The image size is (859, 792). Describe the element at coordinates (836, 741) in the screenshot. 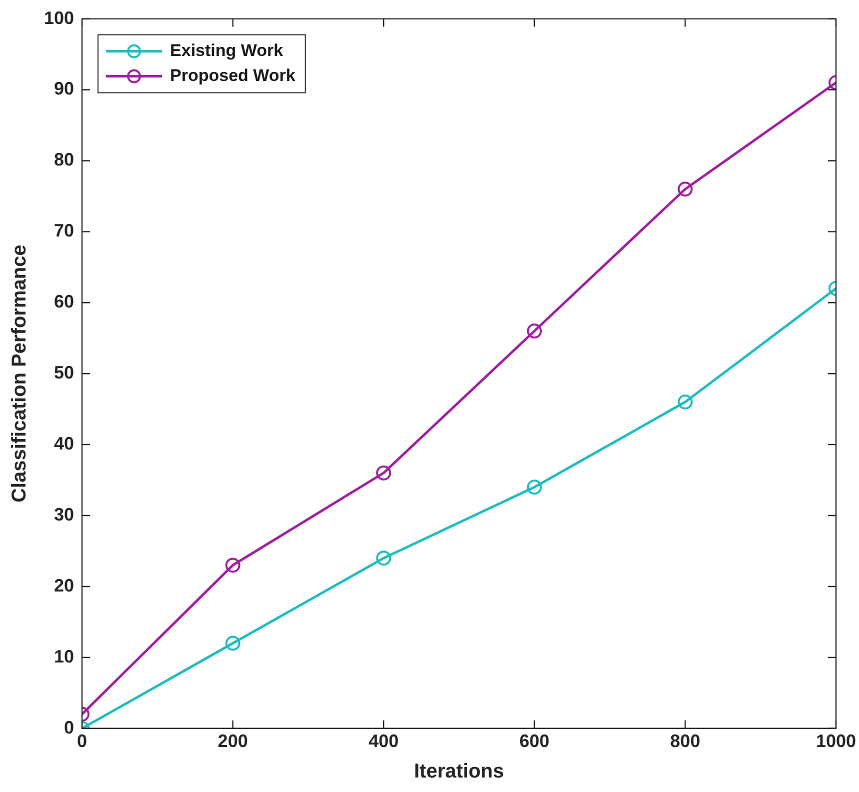

I see `x-tick-label: 1000` at that location.